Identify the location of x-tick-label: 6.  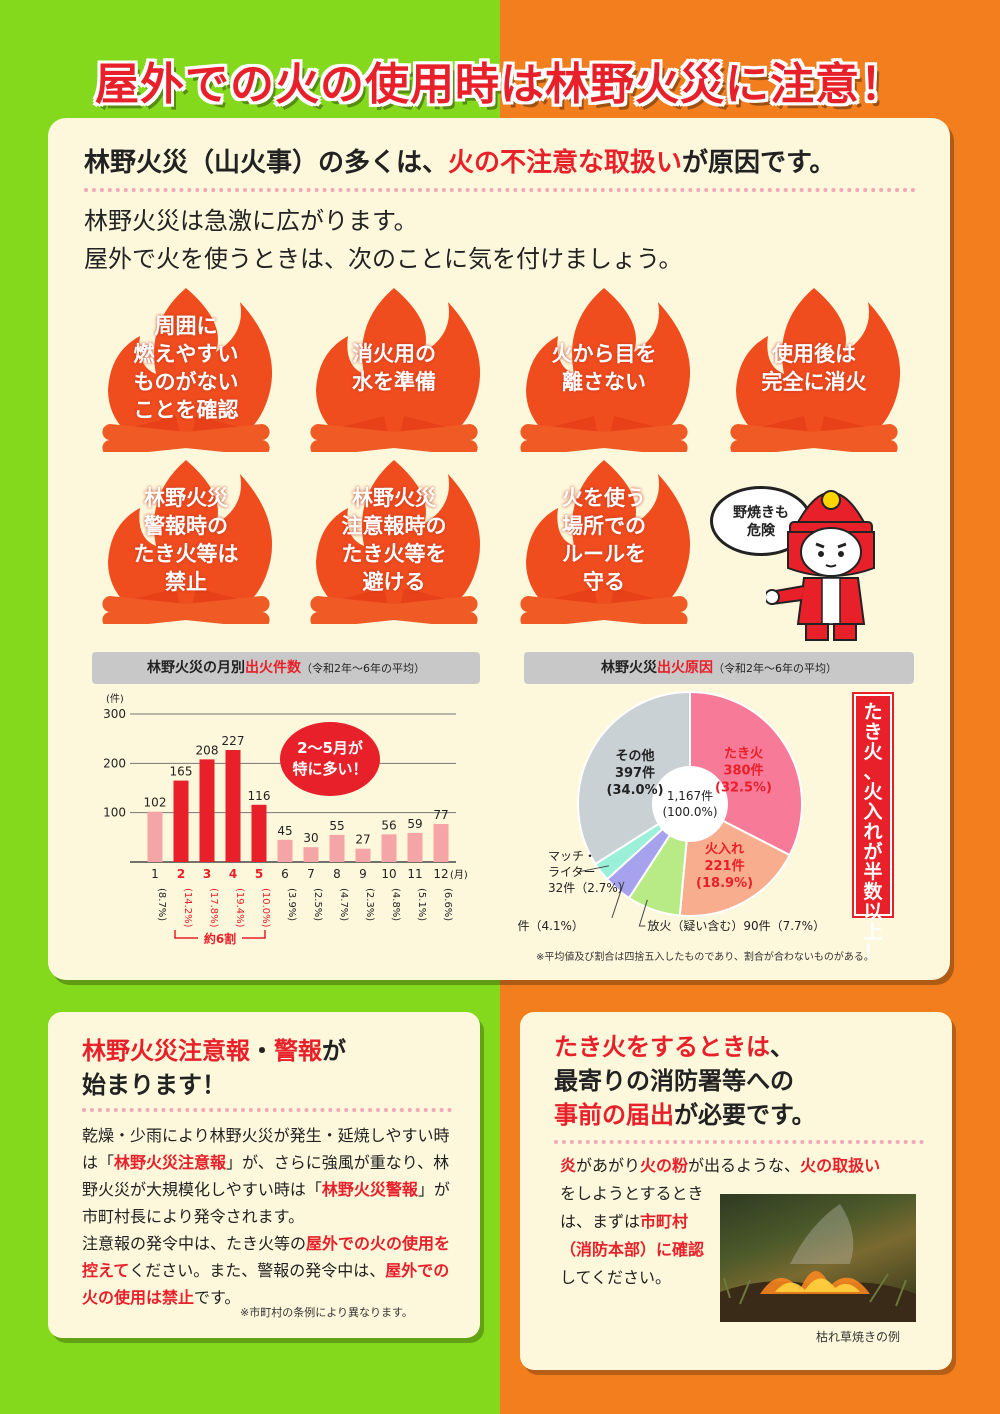
(285, 874).